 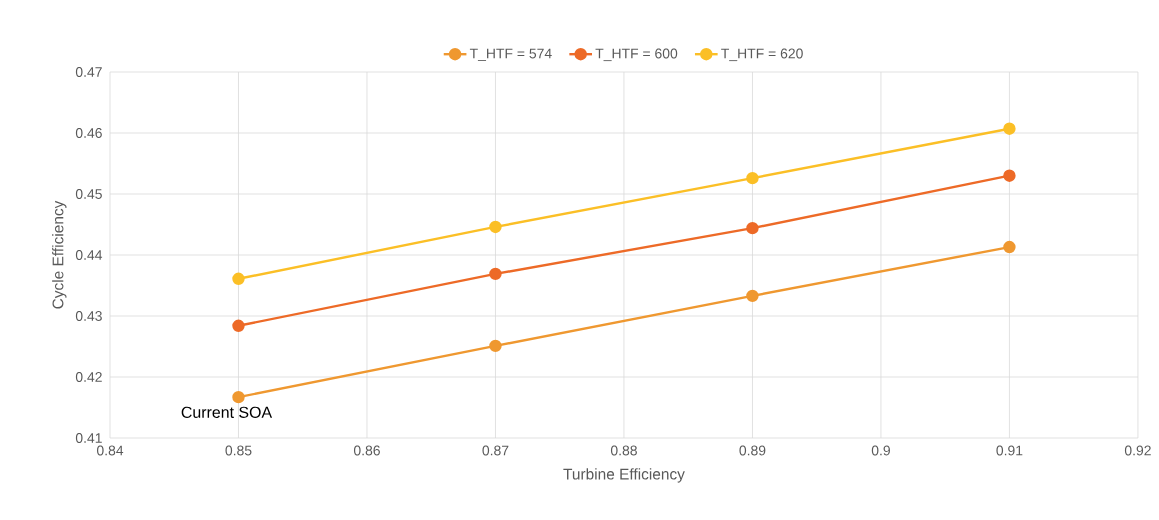 What do you see at coordinates (88, 194) in the screenshot?
I see `y-tick-label: 0.45` at bounding box center [88, 194].